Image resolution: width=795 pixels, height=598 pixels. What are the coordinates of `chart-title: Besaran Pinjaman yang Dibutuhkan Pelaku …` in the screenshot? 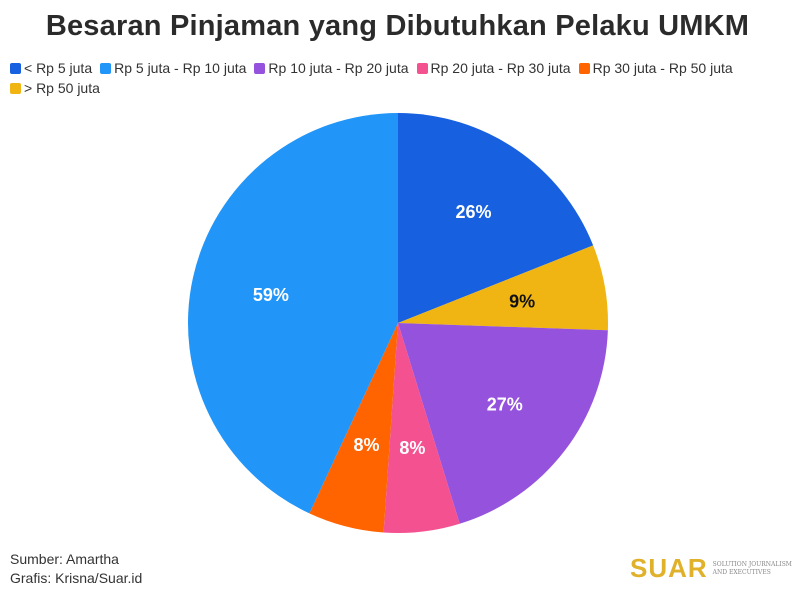 It's located at (397, 26).